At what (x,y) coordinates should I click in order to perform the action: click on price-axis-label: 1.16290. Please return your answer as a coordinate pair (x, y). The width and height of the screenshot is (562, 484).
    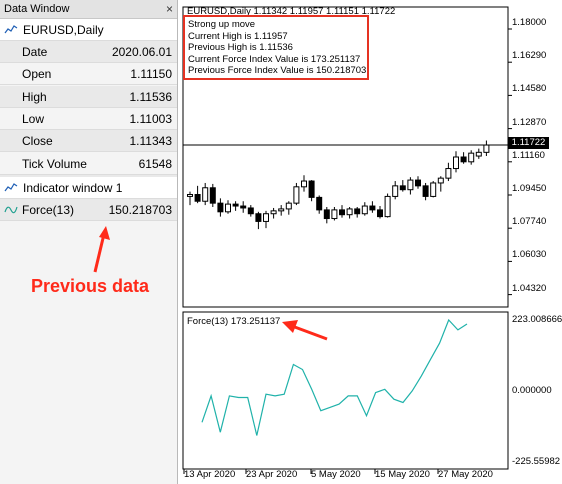
    Looking at the image, I should click on (529, 56).